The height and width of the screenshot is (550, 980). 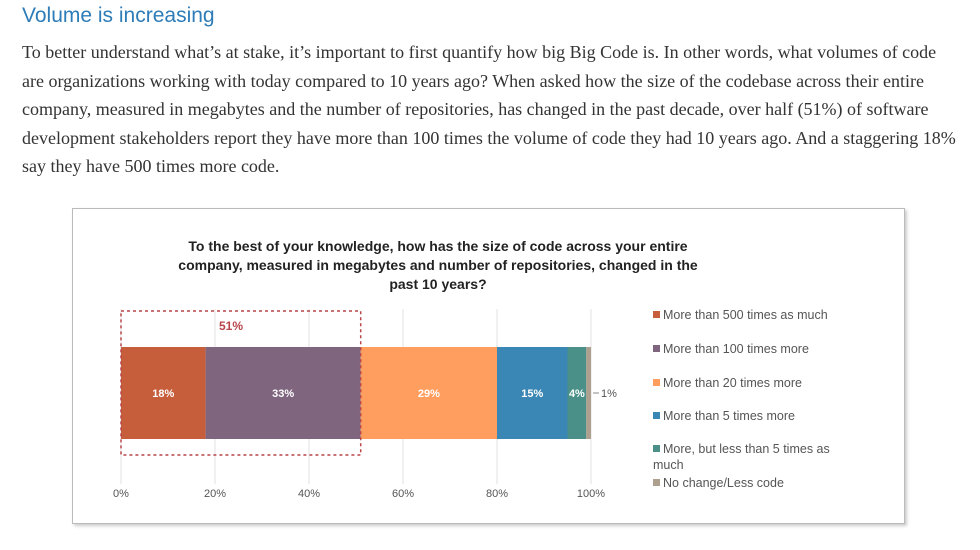 I want to click on legend-label: No change/Less code, so click(x=723, y=483).